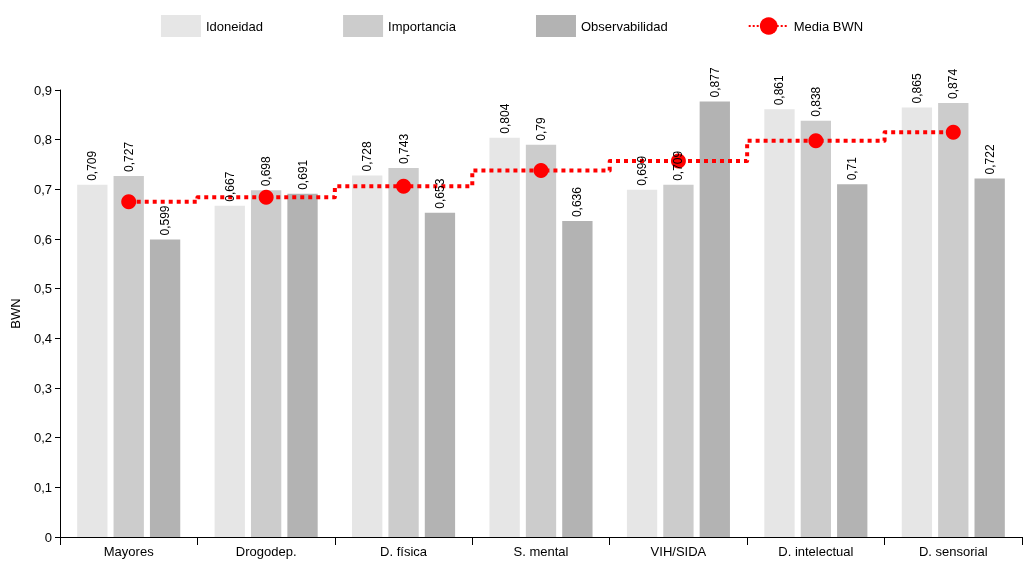 The height and width of the screenshot is (566, 1024). Describe the element at coordinates (714, 82) in the screenshot. I see `data-label: 0,877` at that location.